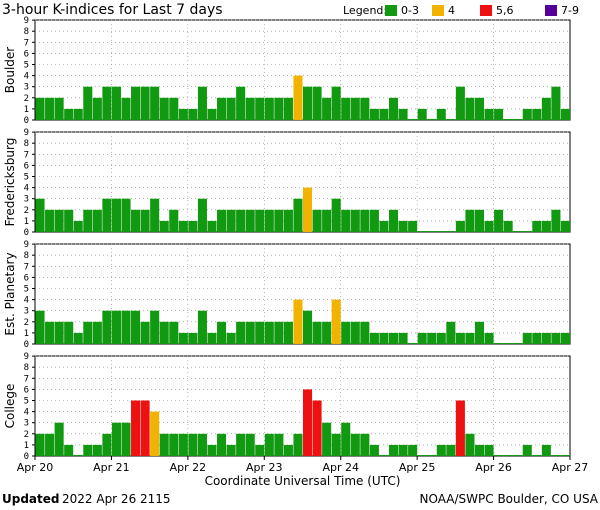 This screenshot has width=600, height=510. What do you see at coordinates (570, 467) in the screenshot?
I see `x-tick-label: Apr 27` at bounding box center [570, 467].